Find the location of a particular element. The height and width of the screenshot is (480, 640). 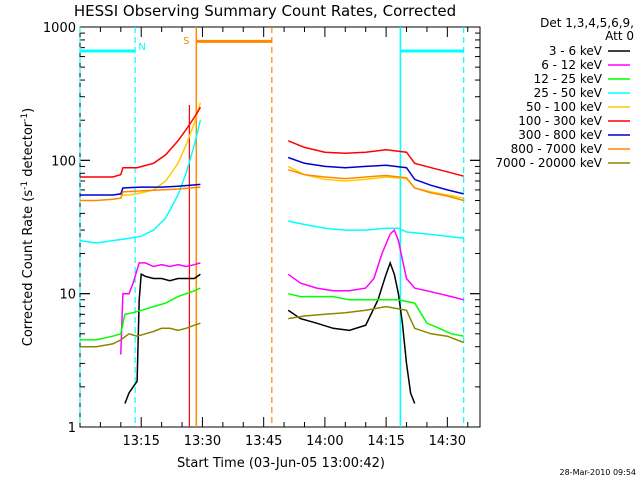

legend-entry: 25 - 50 keV is located at coordinates (582, 93).